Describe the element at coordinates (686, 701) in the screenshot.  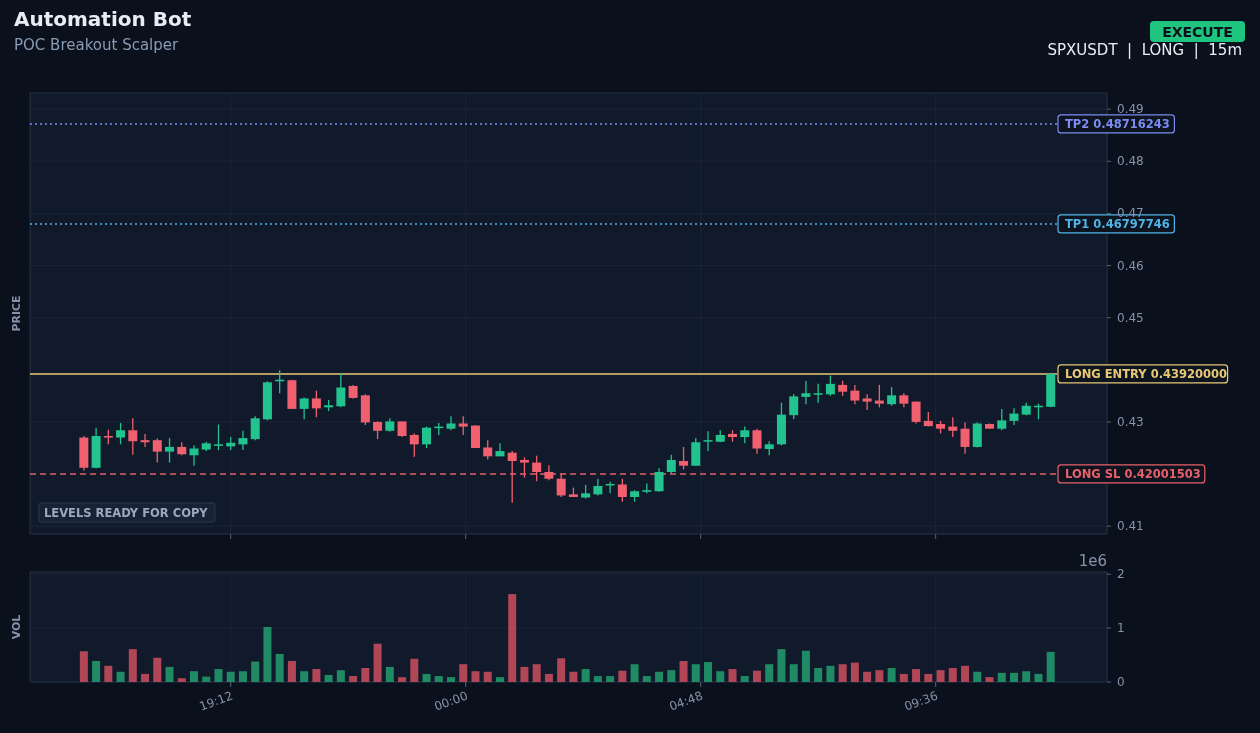
I see `x-tick-label: 04:48` at that location.